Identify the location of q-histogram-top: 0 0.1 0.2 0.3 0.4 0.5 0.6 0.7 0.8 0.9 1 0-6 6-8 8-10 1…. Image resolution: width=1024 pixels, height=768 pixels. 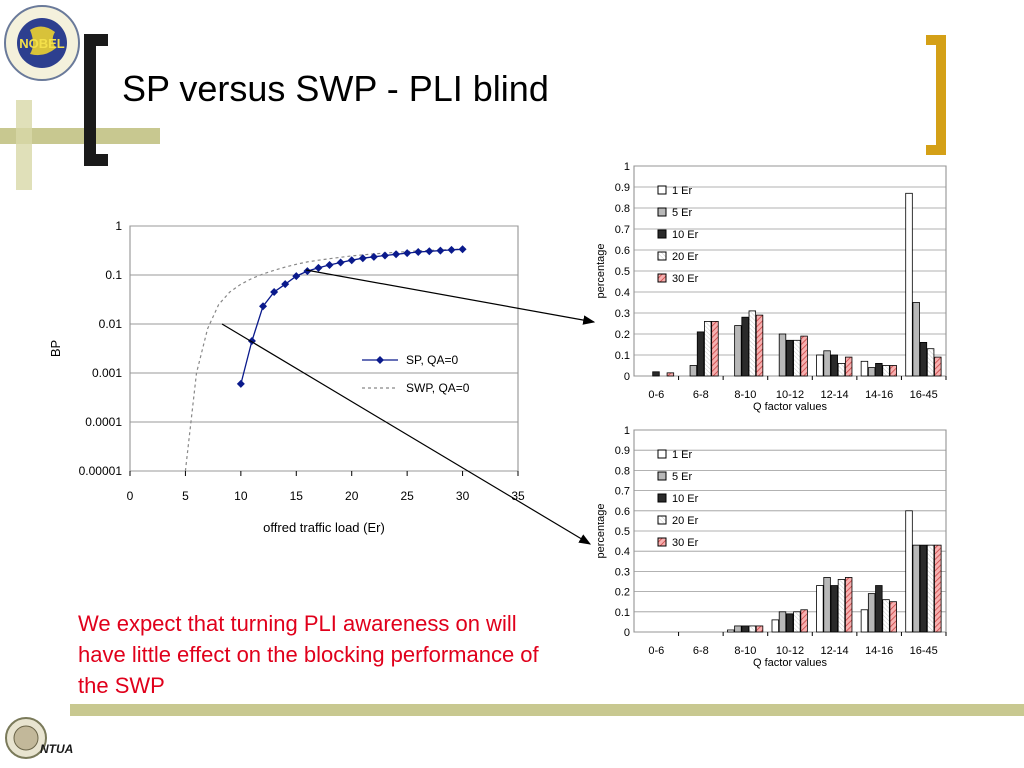
(771, 287).